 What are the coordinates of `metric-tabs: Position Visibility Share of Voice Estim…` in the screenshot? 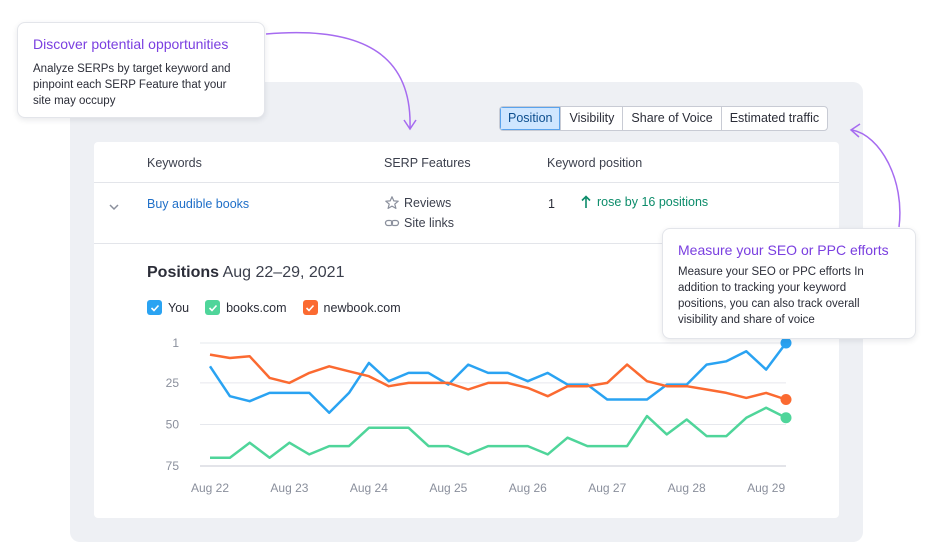 It's located at (664, 118).